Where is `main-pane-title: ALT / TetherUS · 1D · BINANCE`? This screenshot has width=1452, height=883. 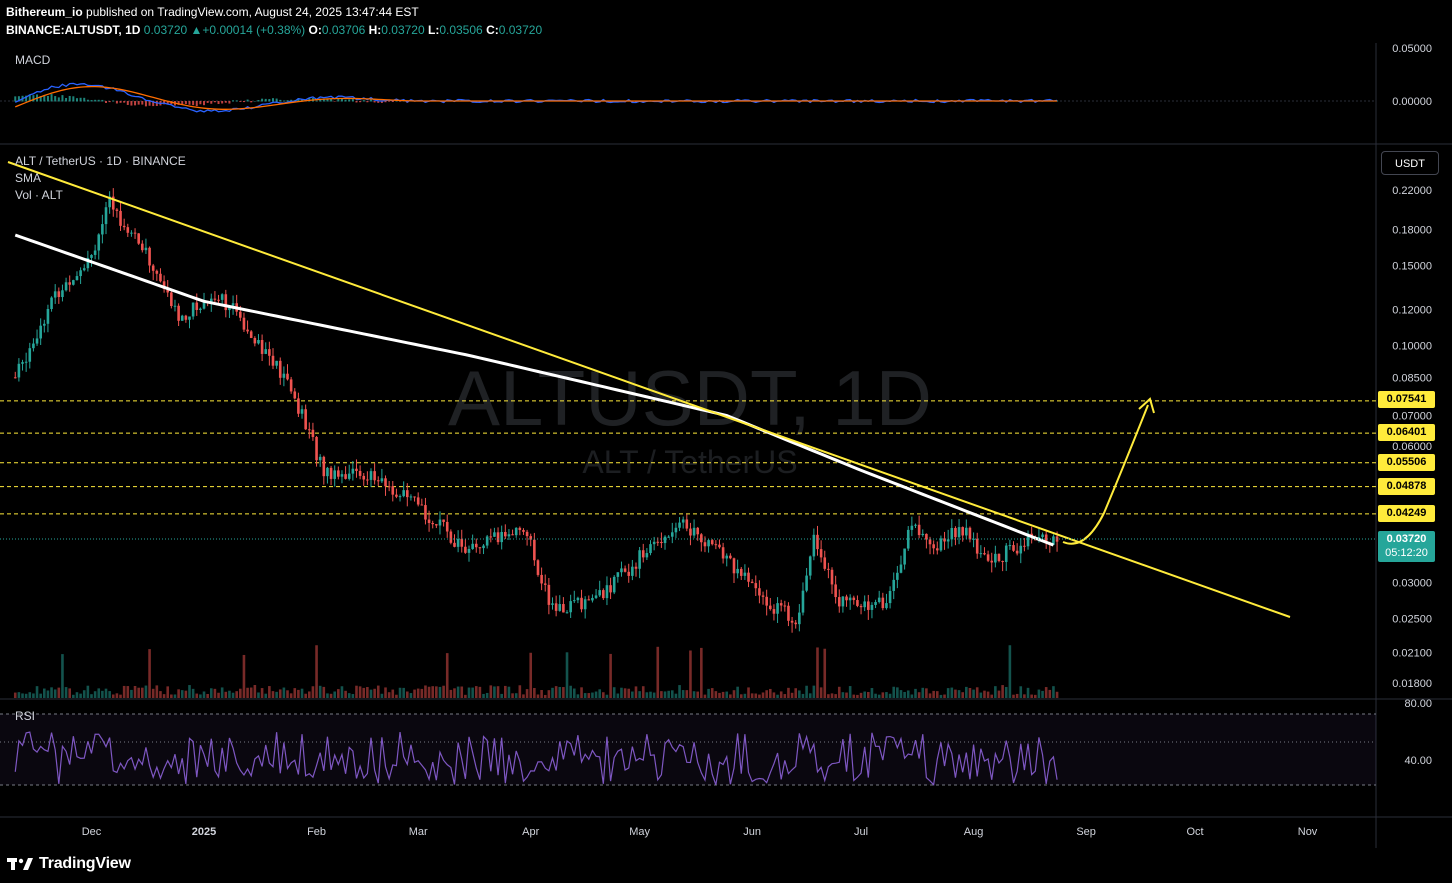 main-pane-title: ALT / TetherUS · 1D · BINANCE is located at coordinates (100, 161).